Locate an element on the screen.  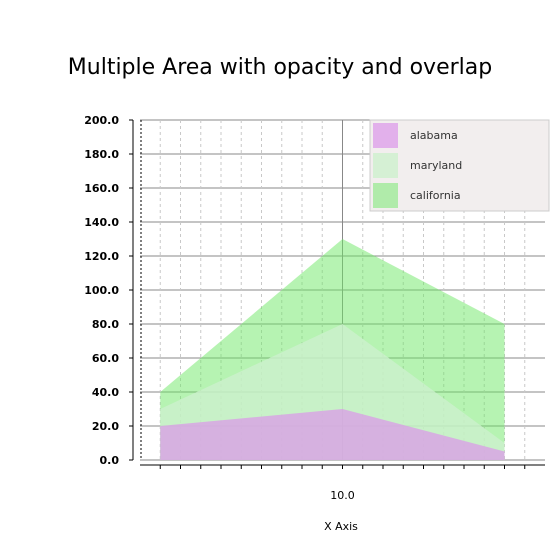
y-tick-label: 100.0 is located at coordinates (101, 290).